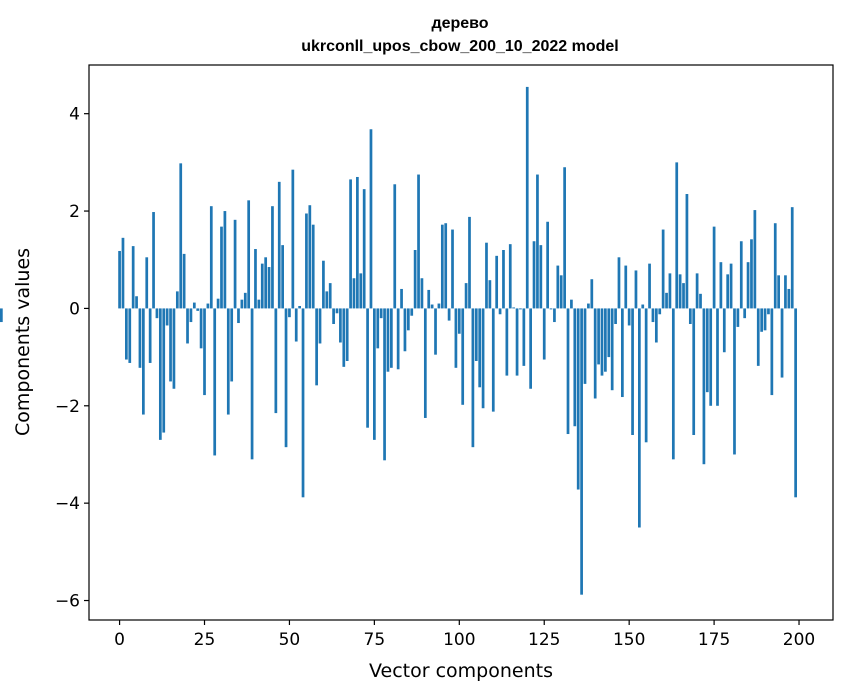  Describe the element at coordinates (629, 640) in the screenshot. I see `x-tick-label: 150` at that location.